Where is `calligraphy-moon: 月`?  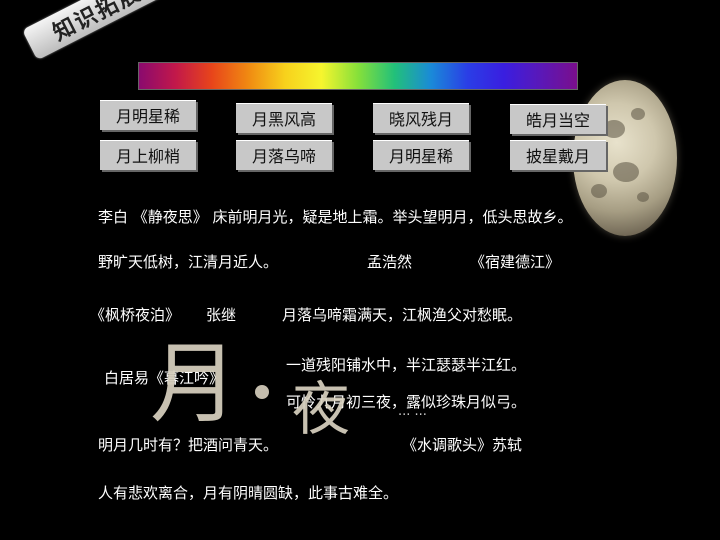
calligraphy-moon: 月 is located at coordinates (197, 383).